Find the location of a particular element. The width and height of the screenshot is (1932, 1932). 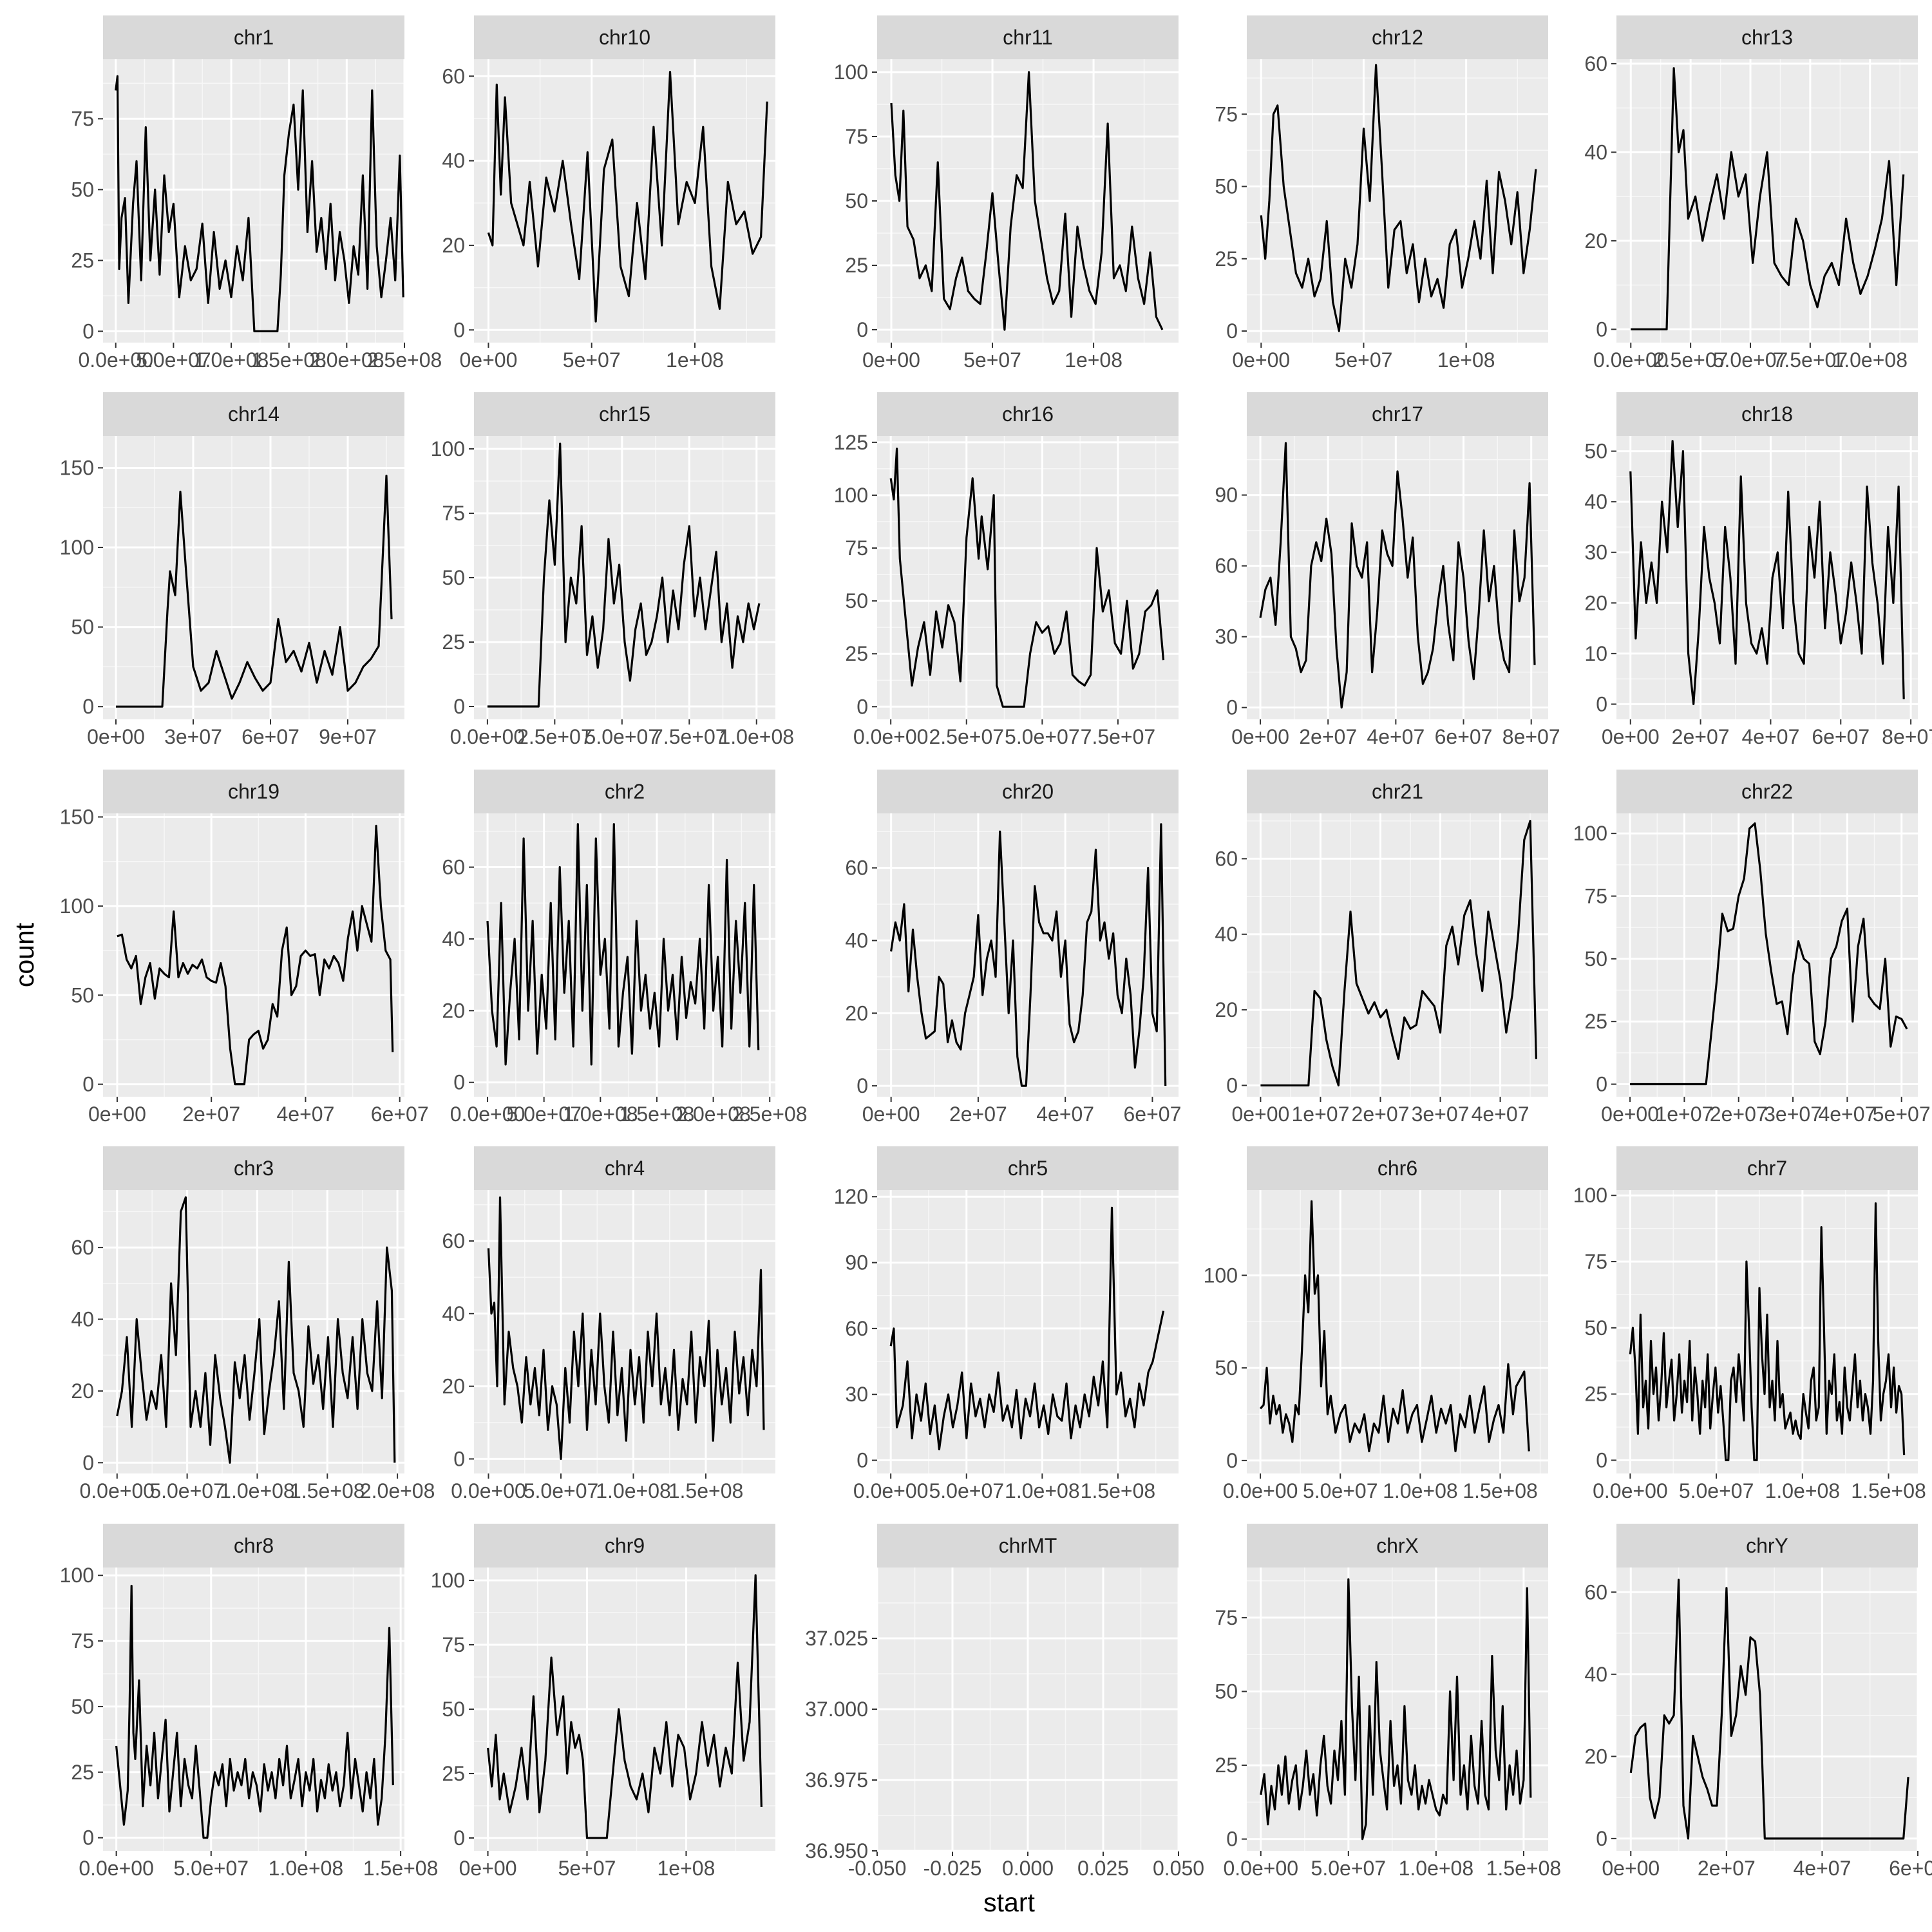

x-tick-label: 2.5e+07 is located at coordinates (554, 737).